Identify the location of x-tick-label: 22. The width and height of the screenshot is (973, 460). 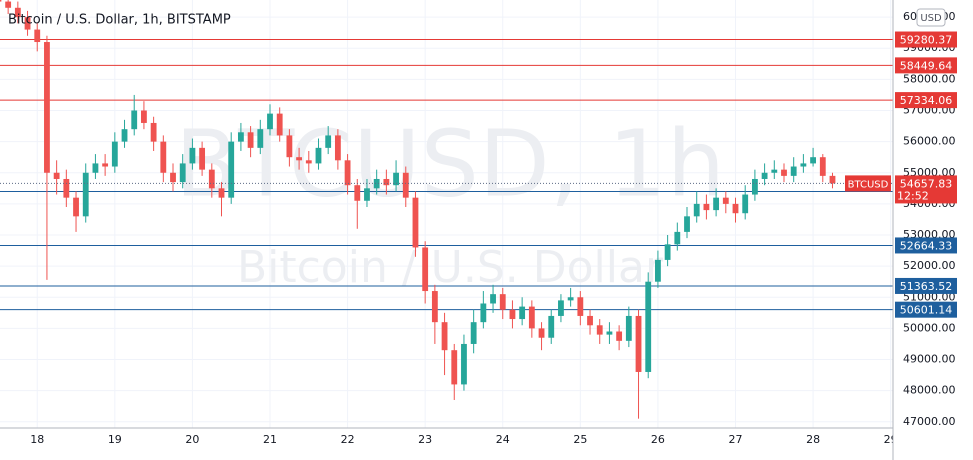
(348, 439).